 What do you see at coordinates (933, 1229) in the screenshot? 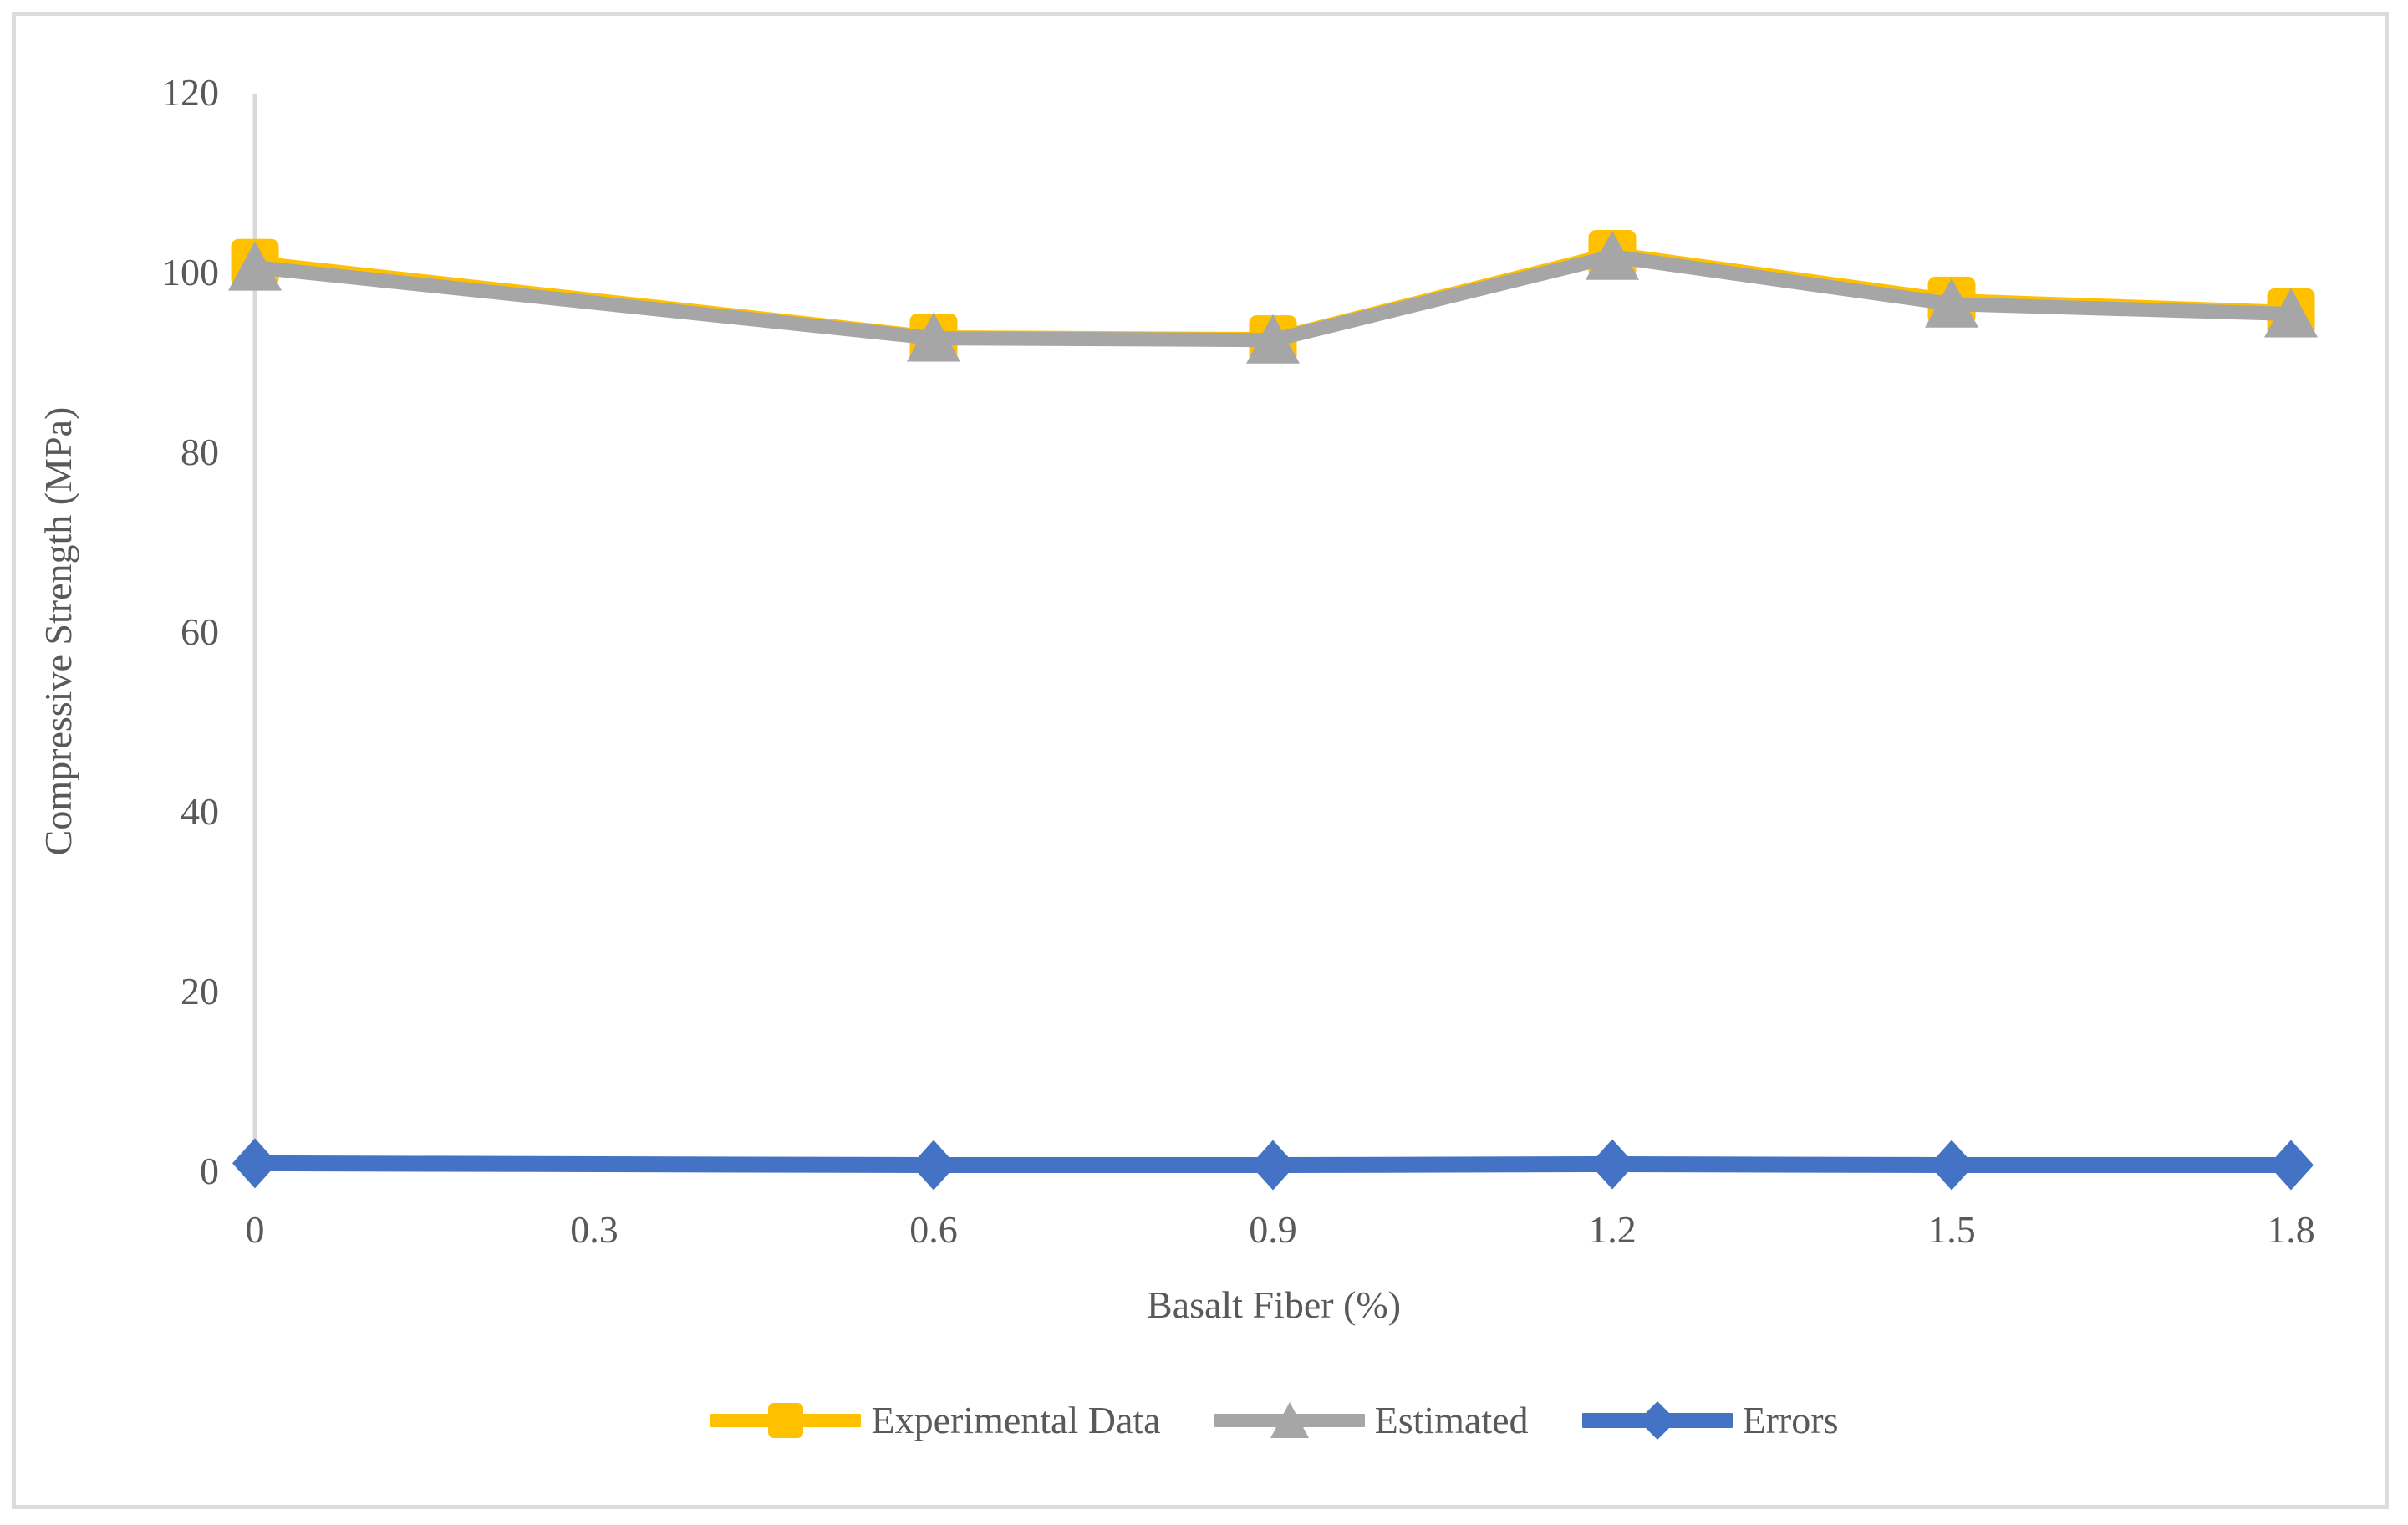
I see `x-tick-label: 0.6` at bounding box center [933, 1229].